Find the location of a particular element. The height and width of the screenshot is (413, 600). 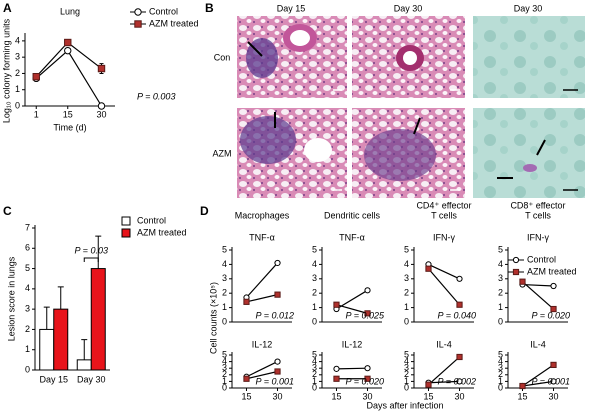

y-axis-label: Lesion score in lungs is located at coordinates (11, 298).